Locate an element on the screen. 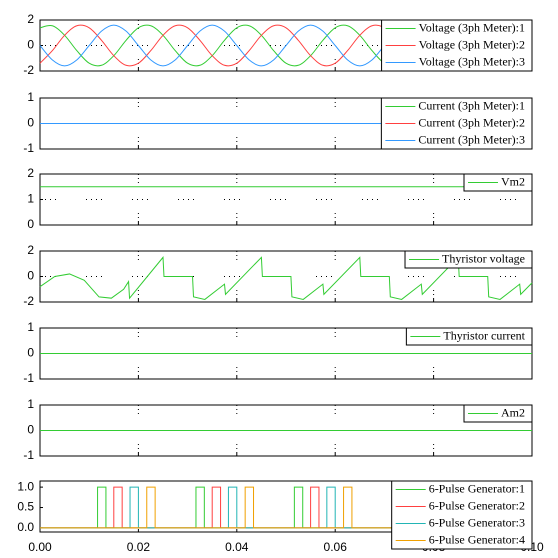  legend: Thyristor current is located at coordinates (469, 336).